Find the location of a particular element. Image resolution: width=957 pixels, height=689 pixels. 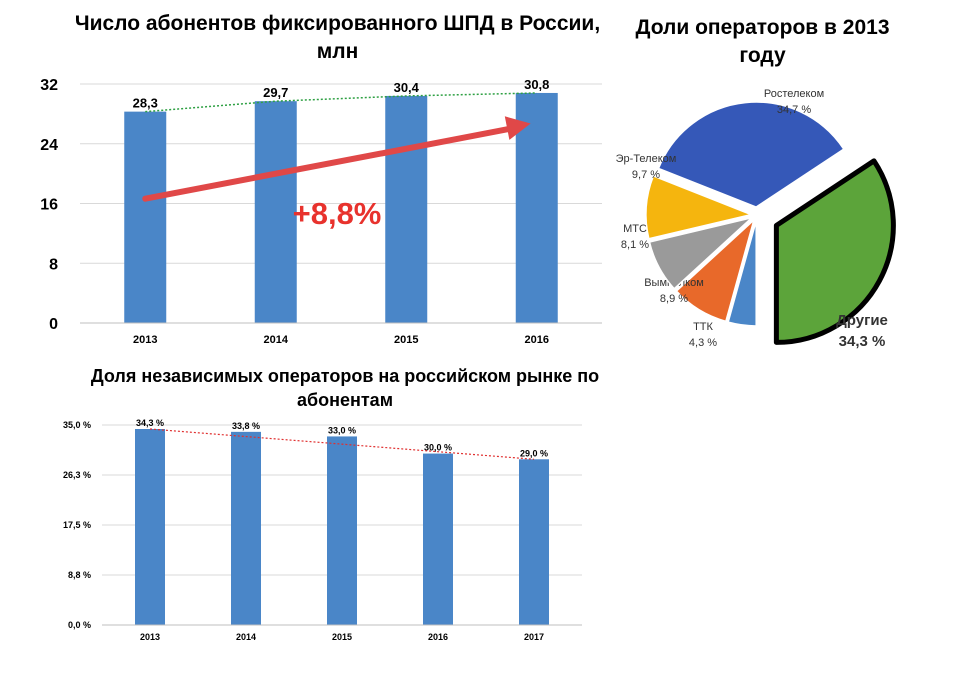

c1-trendline is located at coordinates (341, 102).